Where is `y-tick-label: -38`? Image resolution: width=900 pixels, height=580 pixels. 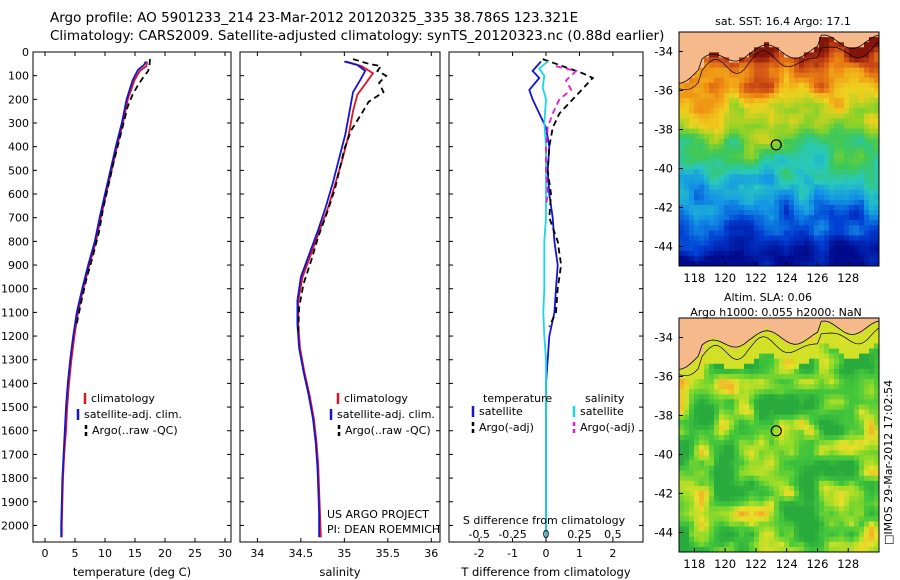 y-tick-label: -38 is located at coordinates (663, 130).